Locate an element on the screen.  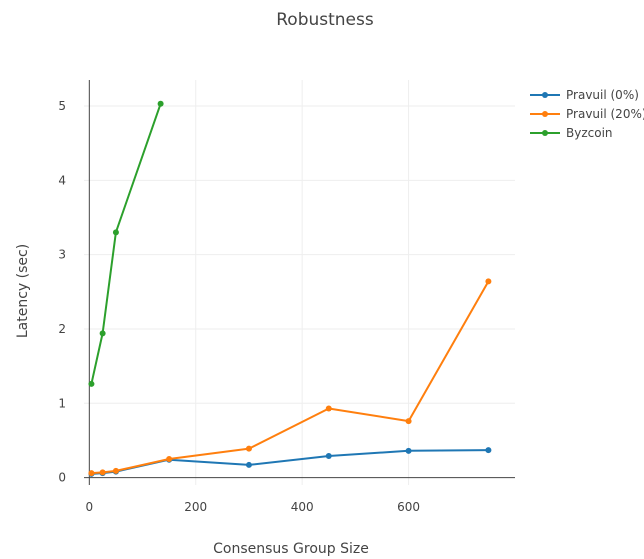
x-axis-label: Consensus Group Size is located at coordinates (291, 549).